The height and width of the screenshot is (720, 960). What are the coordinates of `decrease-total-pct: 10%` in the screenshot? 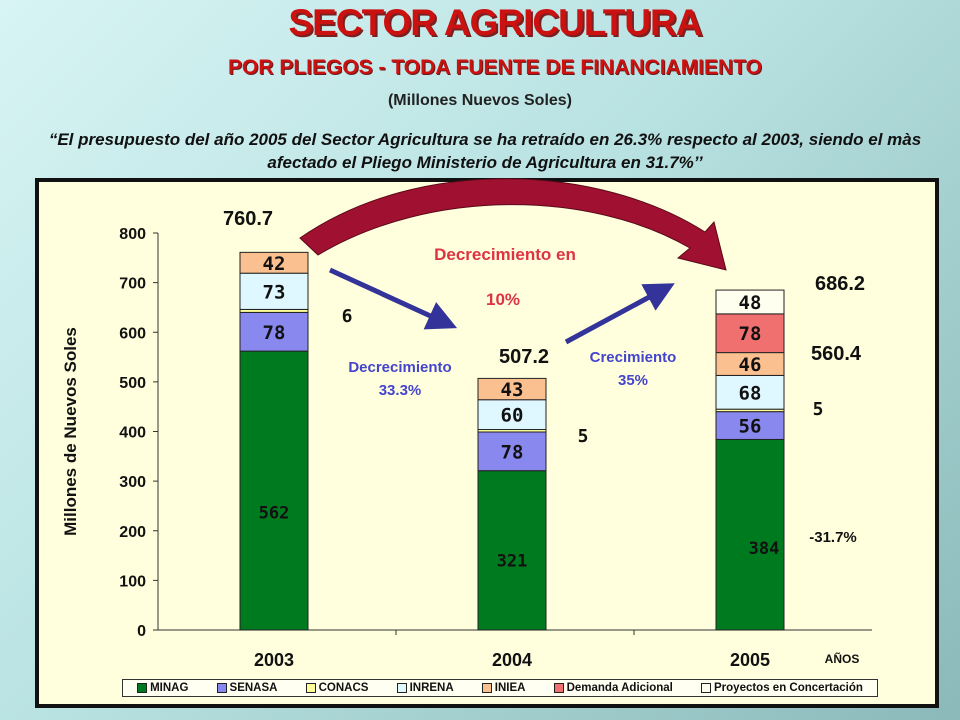 It's located at (503, 299).